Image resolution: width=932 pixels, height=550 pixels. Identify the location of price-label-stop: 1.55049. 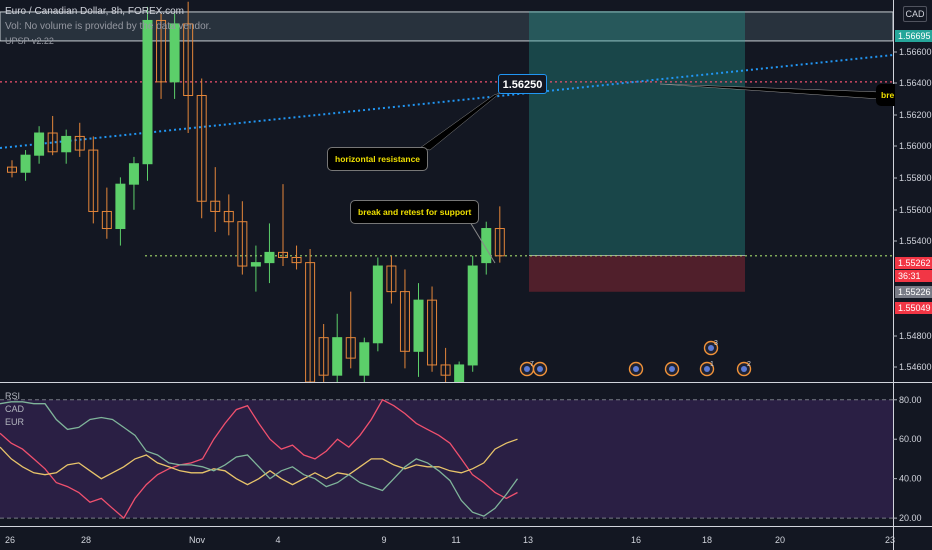
(913, 308).